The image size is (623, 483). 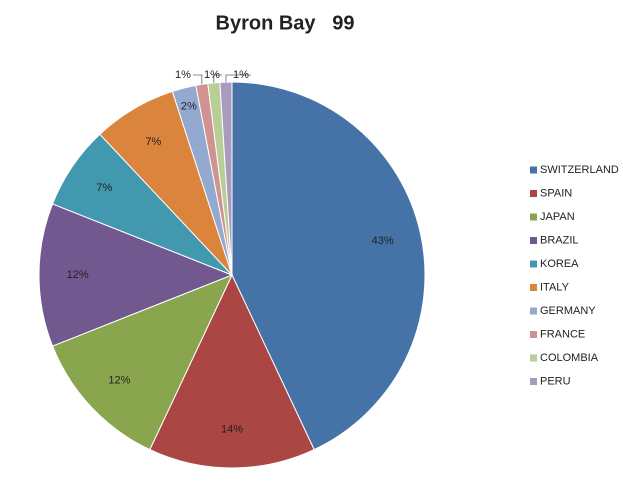 What do you see at coordinates (559, 240) in the screenshot?
I see `legend-label: BRAZIL` at bounding box center [559, 240].